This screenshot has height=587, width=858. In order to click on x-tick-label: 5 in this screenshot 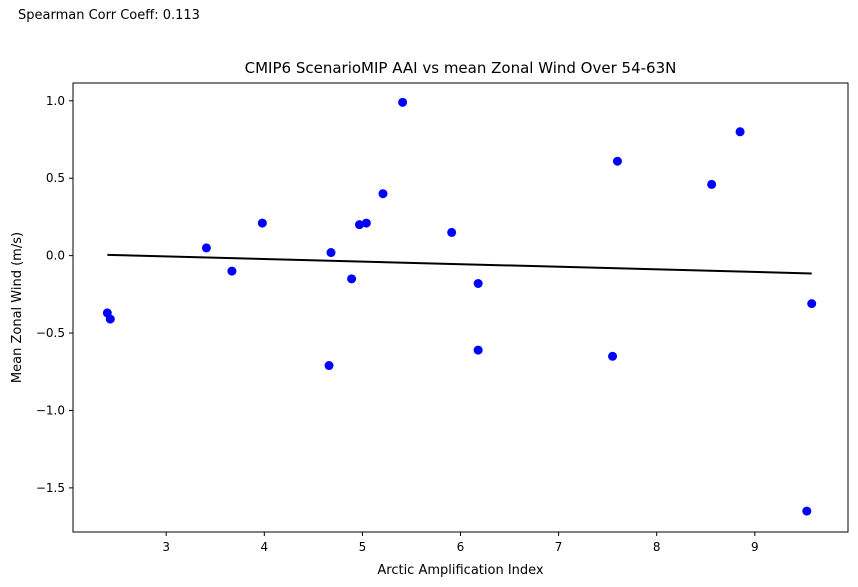, I will do `click(363, 547)`.